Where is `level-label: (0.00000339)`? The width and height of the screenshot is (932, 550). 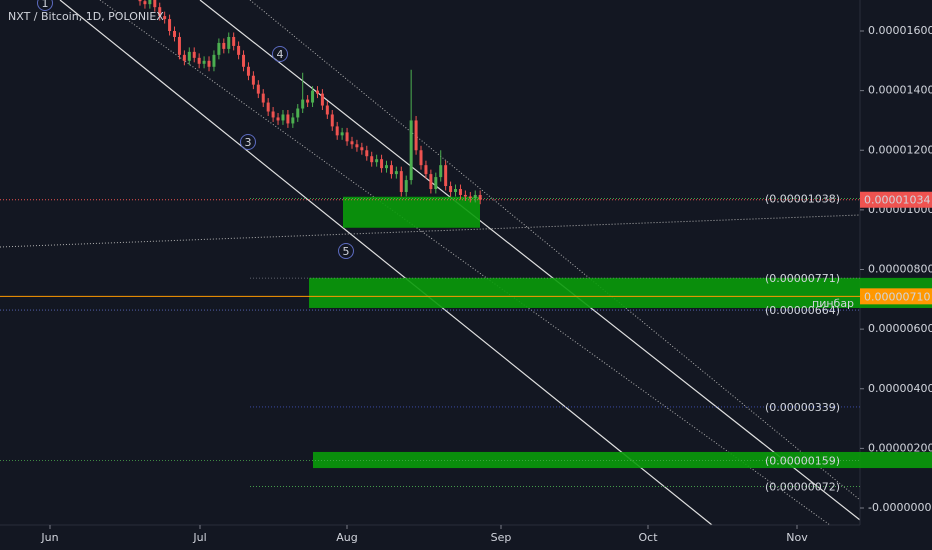 level-label: (0.00000339) is located at coordinates (802, 407).